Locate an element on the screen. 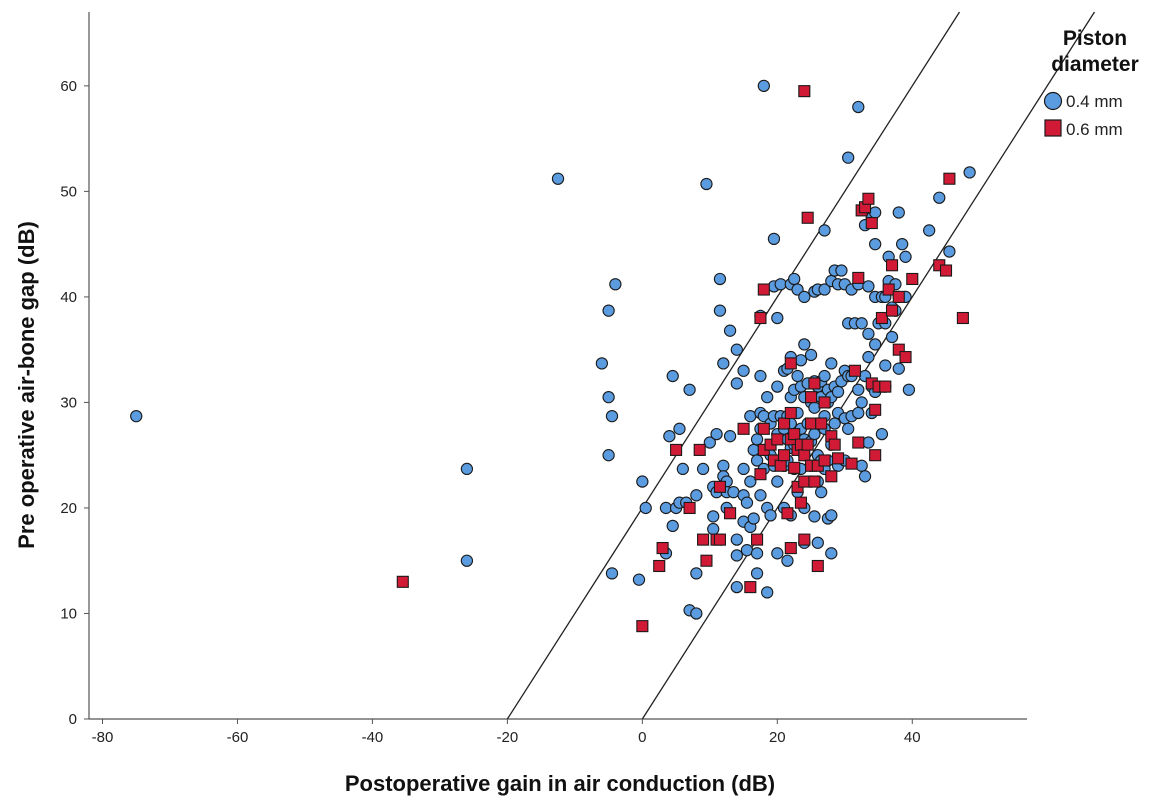 The height and width of the screenshot is (801, 1151). legend-square-icon is located at coordinates (1053, 128).